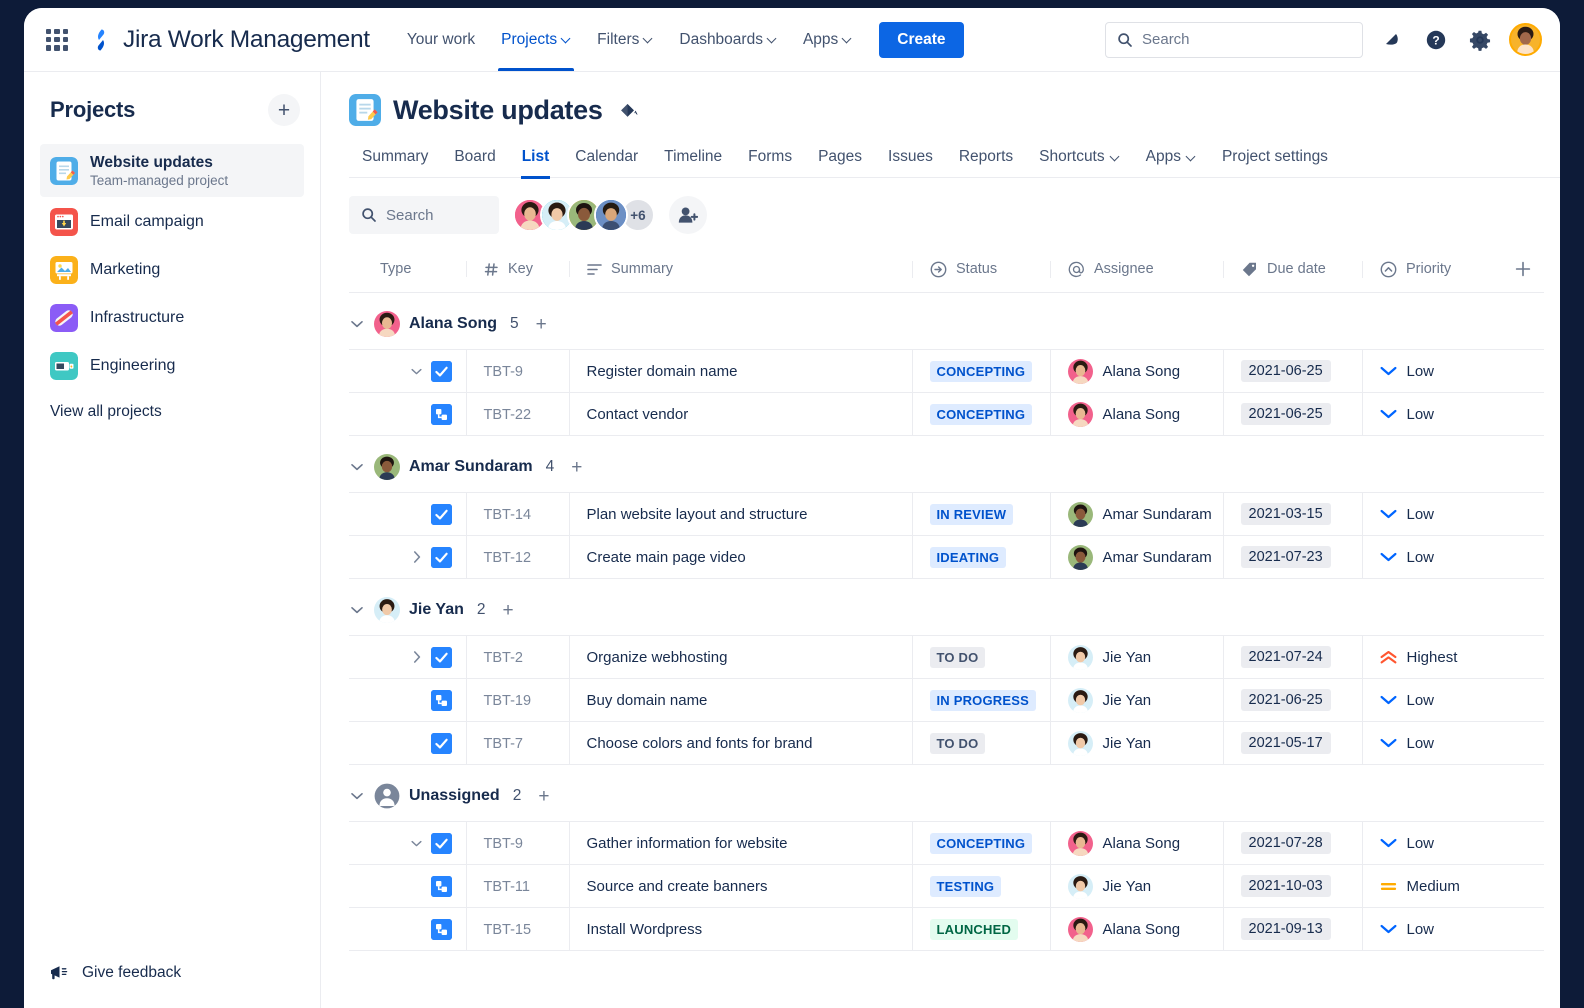  What do you see at coordinates (1480, 40) in the screenshot?
I see `settings-gear-icon` at bounding box center [1480, 40].